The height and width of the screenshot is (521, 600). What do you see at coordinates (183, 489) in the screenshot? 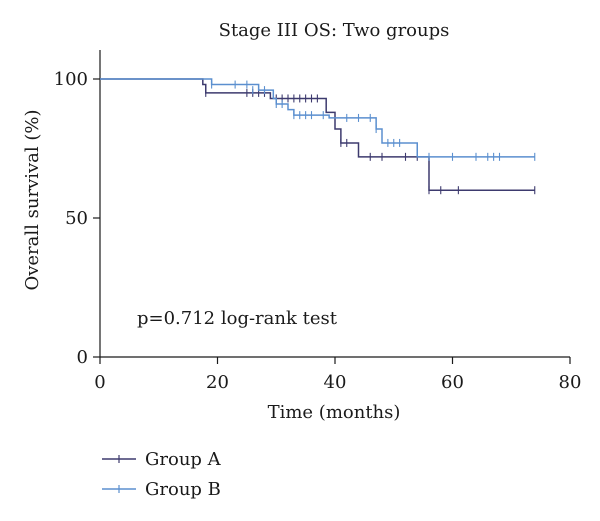
I see `legend-label-group-b: Group B` at bounding box center [183, 489].